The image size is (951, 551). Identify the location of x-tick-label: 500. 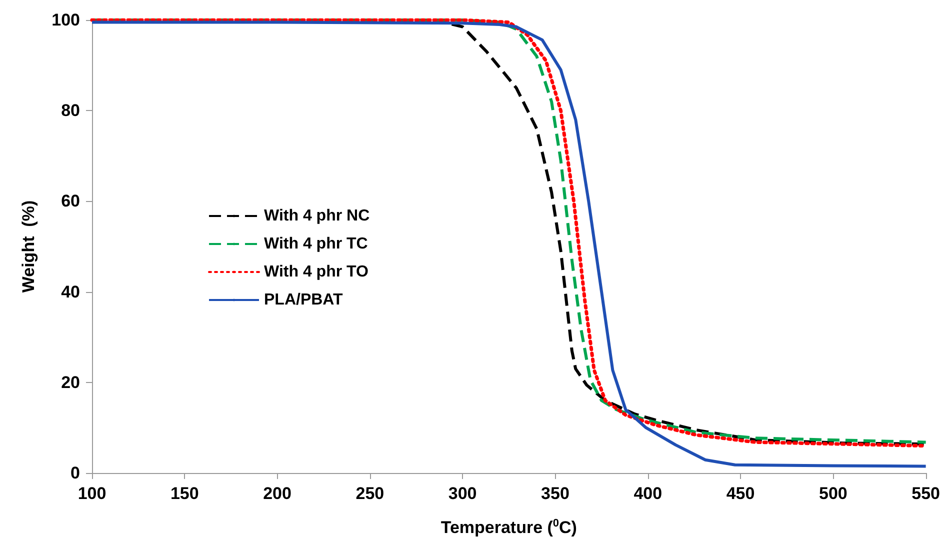
(833, 493).